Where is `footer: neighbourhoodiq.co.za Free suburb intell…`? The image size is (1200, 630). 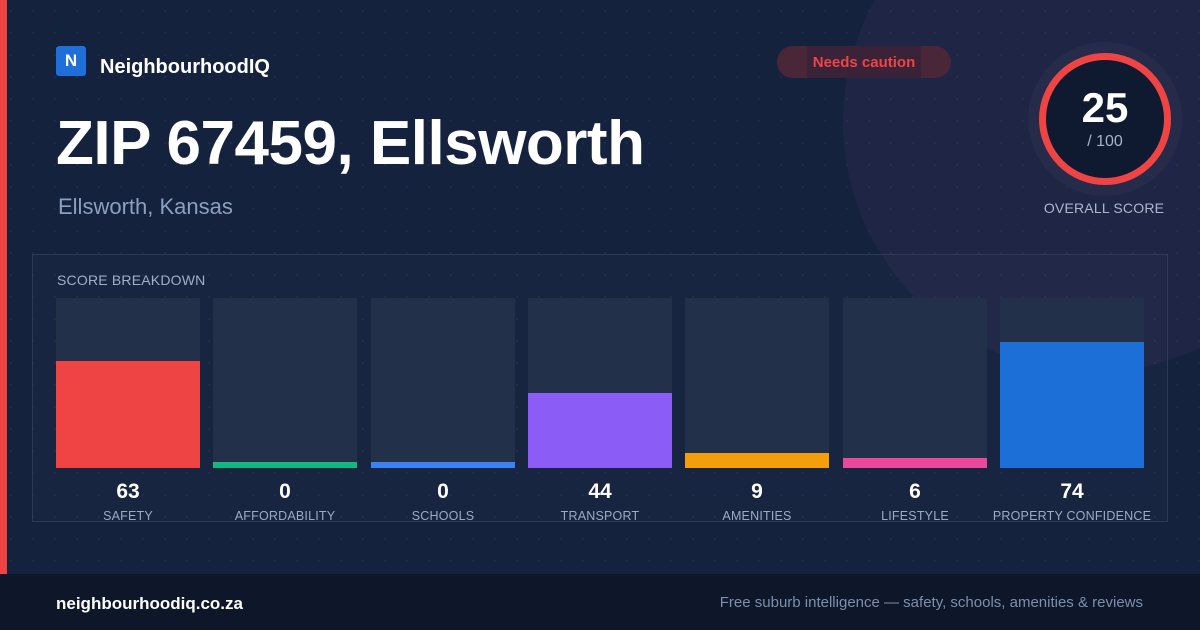 footer: neighbourhoodiq.co.za Free suburb intell… is located at coordinates (600, 602).